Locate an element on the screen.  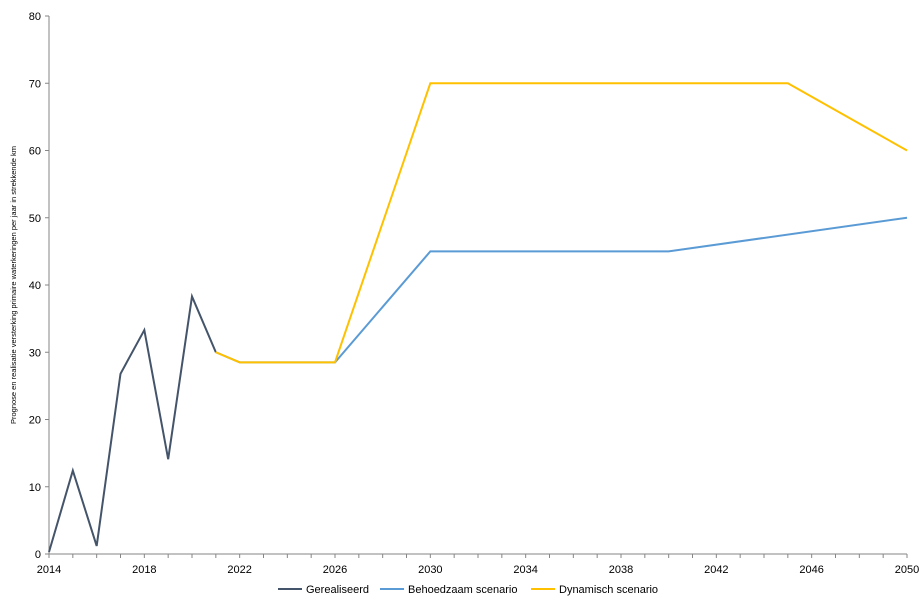
x-tick-label: 2026 is located at coordinates (335, 570).